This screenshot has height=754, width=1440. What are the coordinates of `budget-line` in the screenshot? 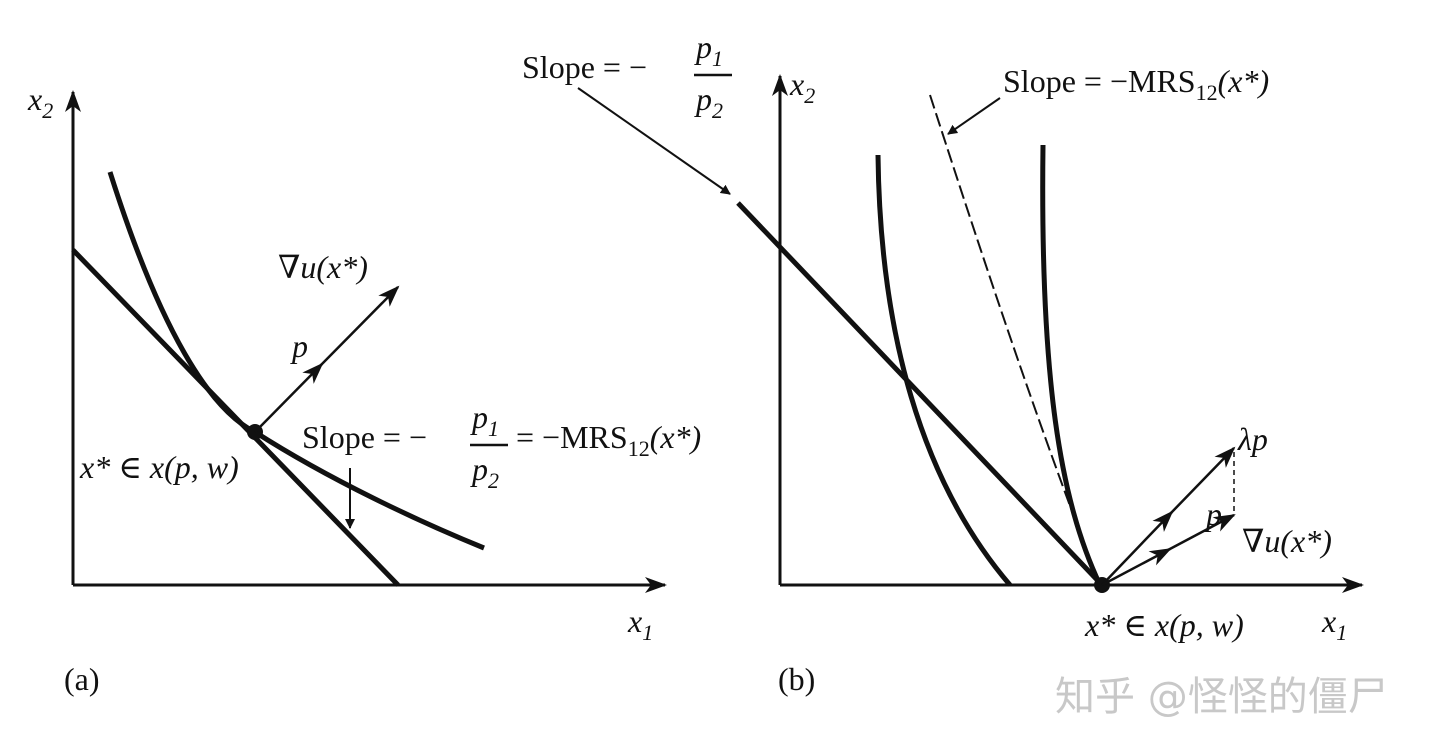 It's located at (920, 394).